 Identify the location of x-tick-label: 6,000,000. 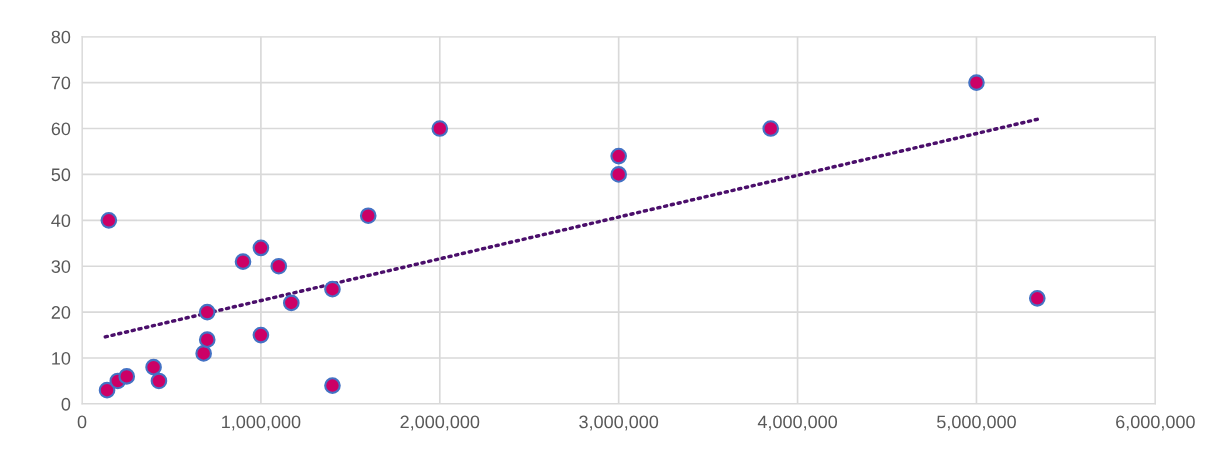
(1155, 423).